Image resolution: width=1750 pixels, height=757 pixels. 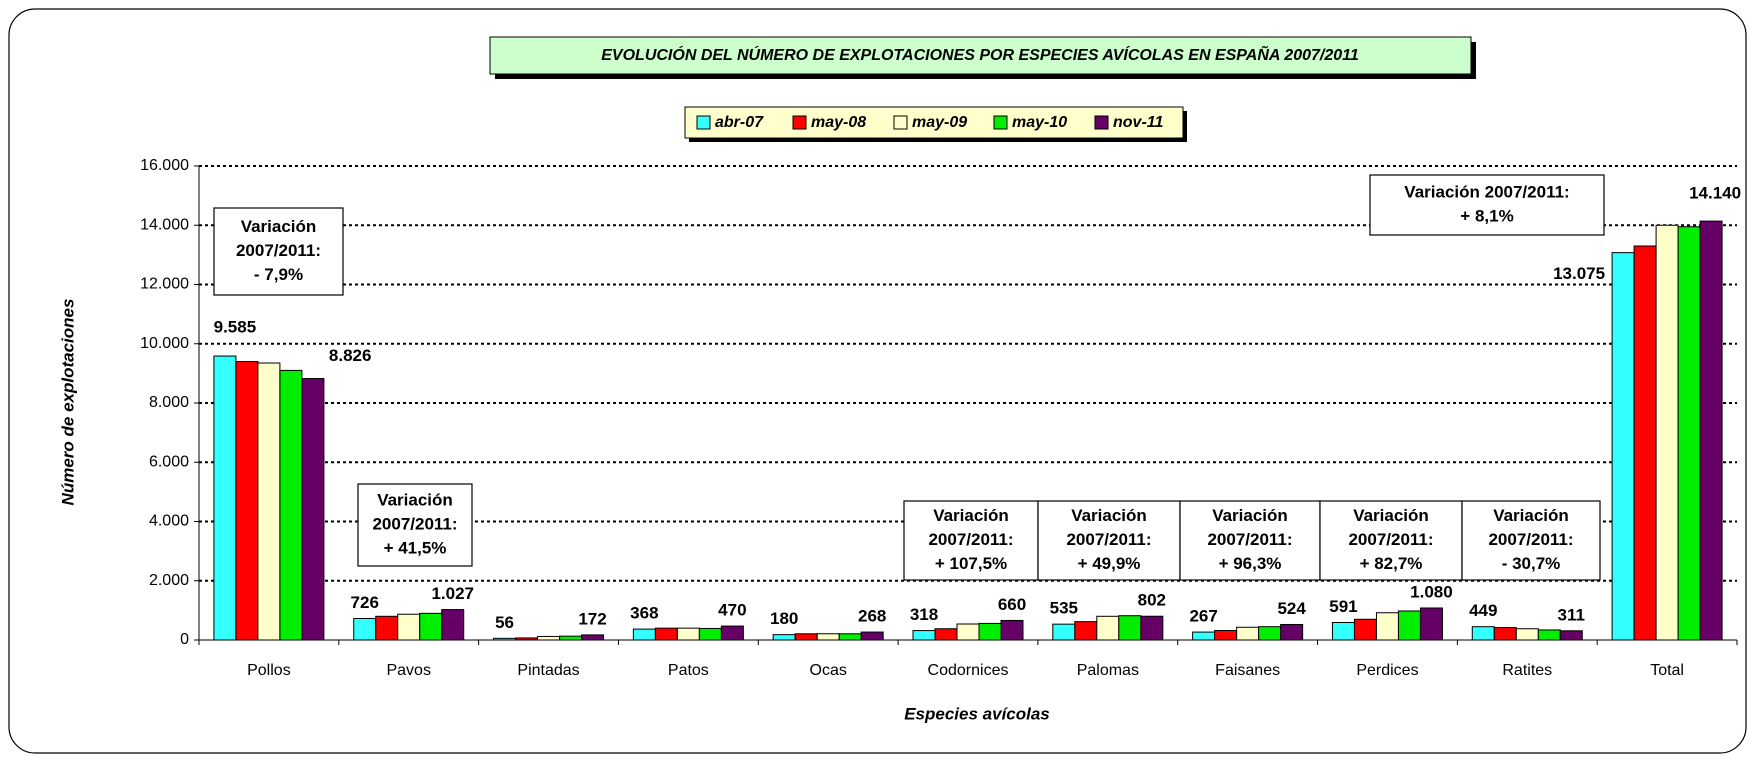 What do you see at coordinates (1579, 273) in the screenshot?
I see `value-label: 13.075` at bounding box center [1579, 273].